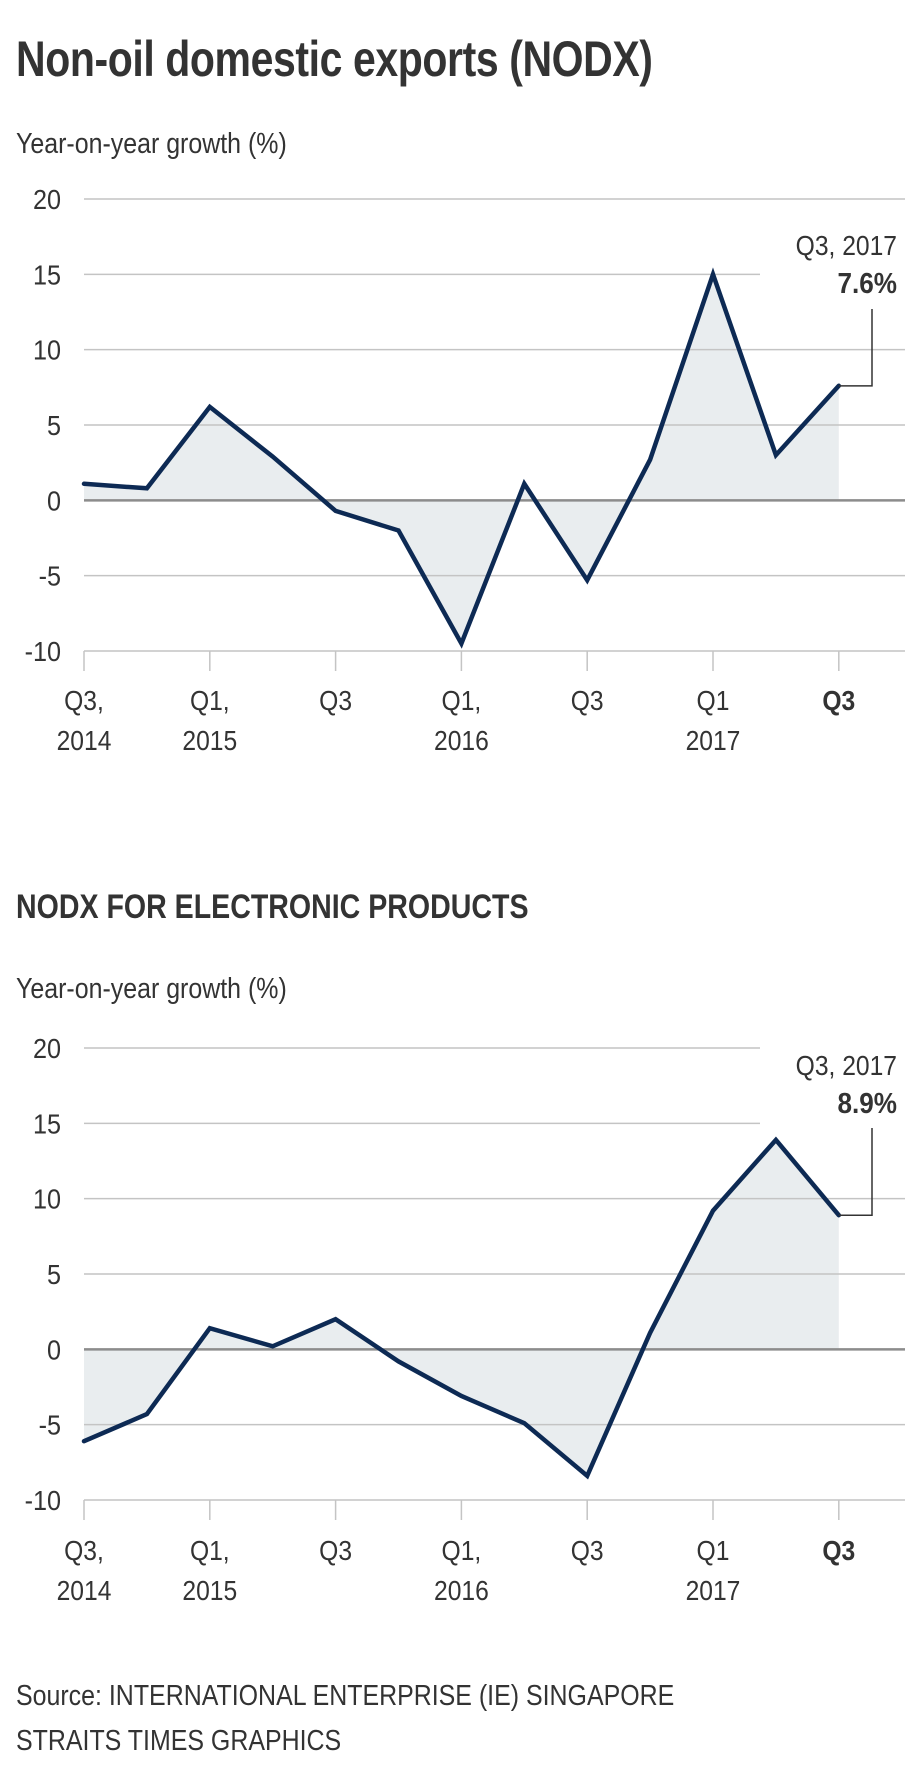 The image size is (920, 1788). Describe the element at coordinates (272, 907) in the screenshot. I see `chart2-title: NODX FOR ELECTRONIC PRODUCTS` at that location.